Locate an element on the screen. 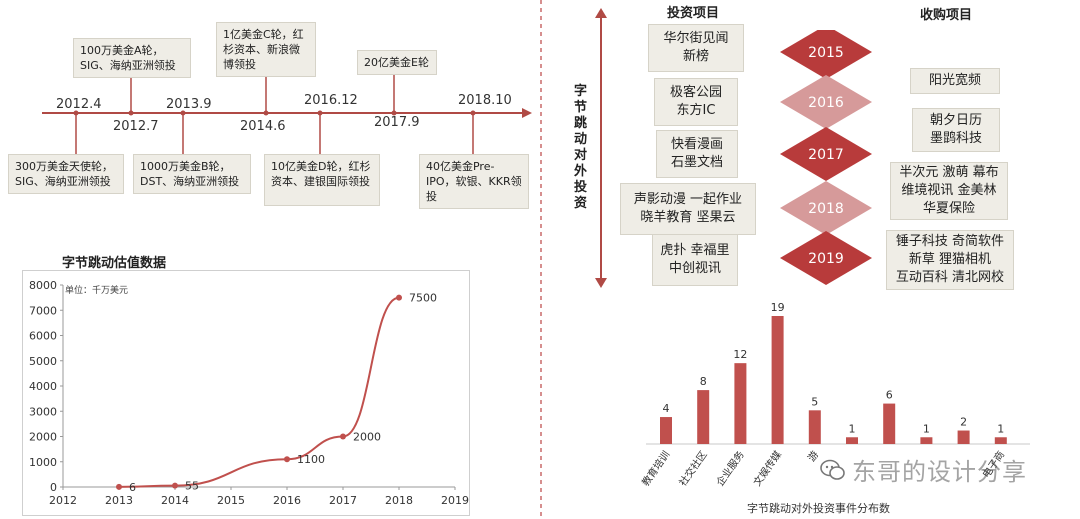 This screenshot has height=519, width=1080. watermark-text: 东哥的设计分享 is located at coordinates (939, 472).